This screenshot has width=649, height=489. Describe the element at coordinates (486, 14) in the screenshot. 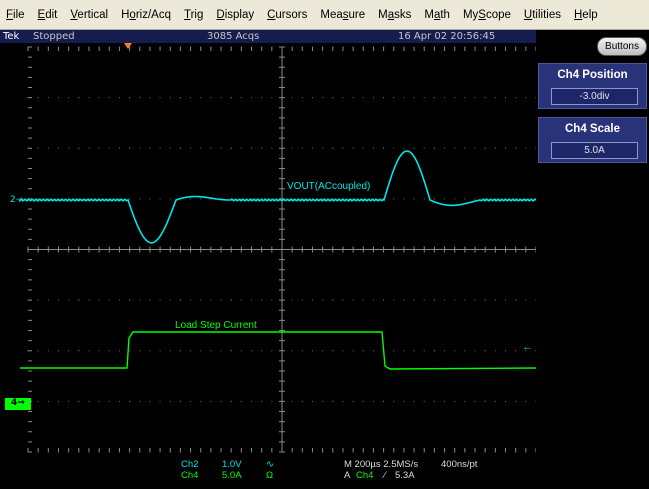

I see `menu-myscope: MyScope` at that location.